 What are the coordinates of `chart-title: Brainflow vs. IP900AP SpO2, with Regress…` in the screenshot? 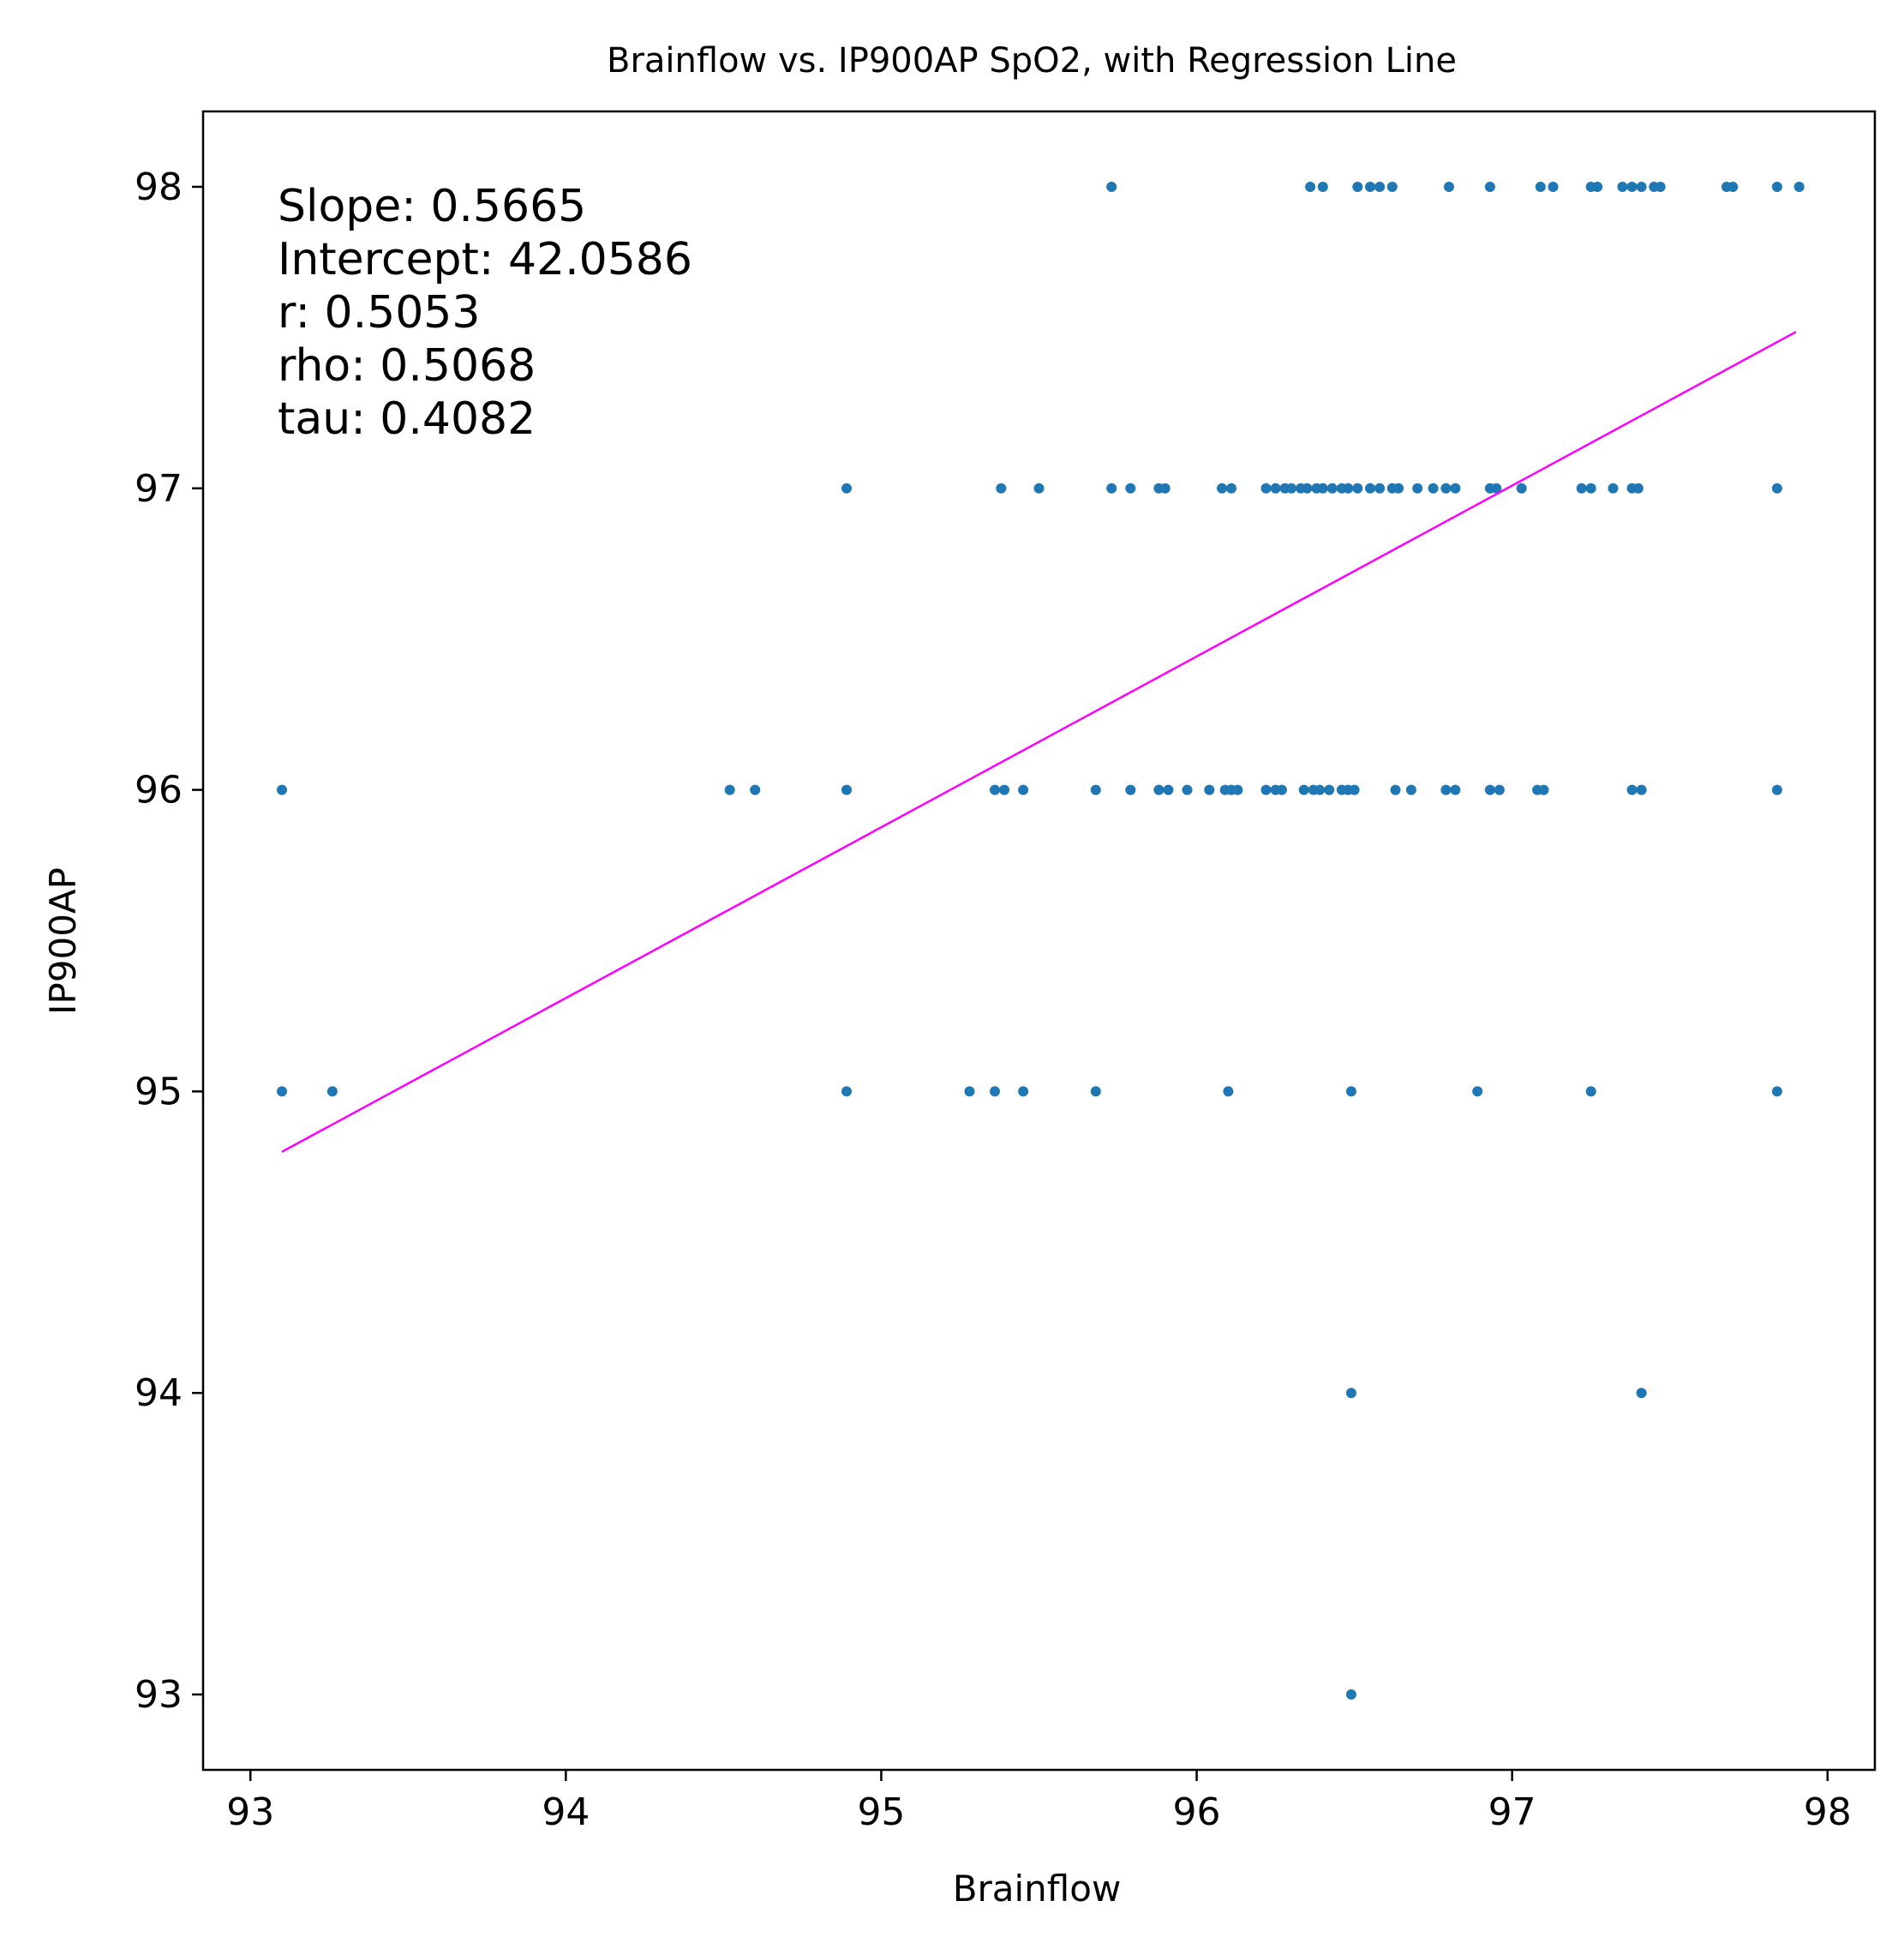 It's located at (1032, 61).